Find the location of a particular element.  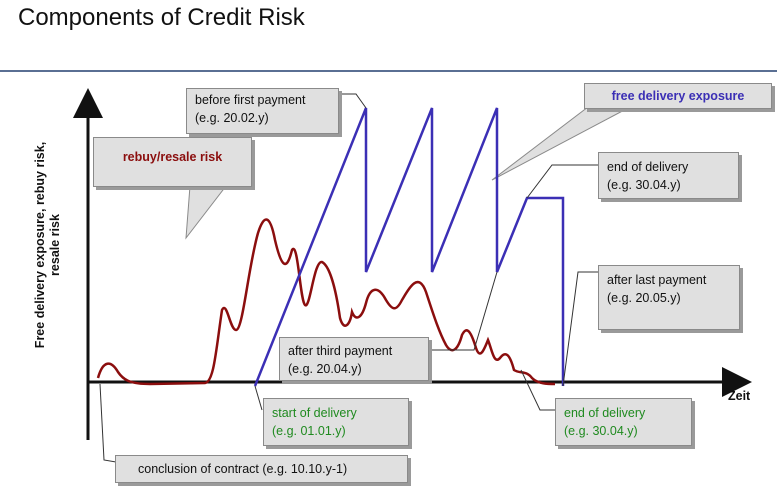

after-last-payment-label: after last payment is located at coordinates (657, 280).